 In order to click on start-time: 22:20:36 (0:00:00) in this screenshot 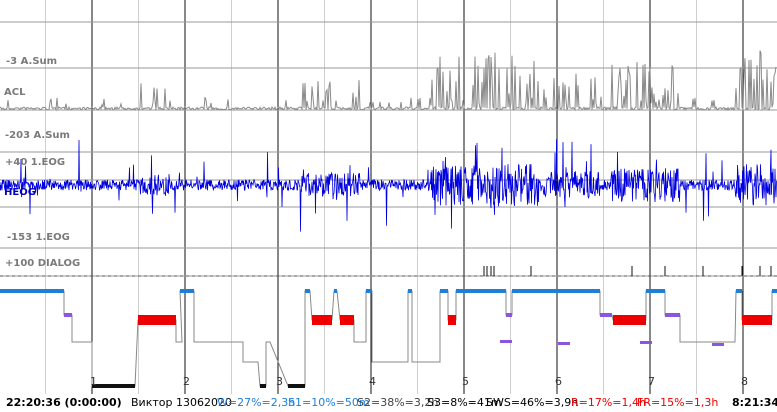, I will do `click(64, 402)`.